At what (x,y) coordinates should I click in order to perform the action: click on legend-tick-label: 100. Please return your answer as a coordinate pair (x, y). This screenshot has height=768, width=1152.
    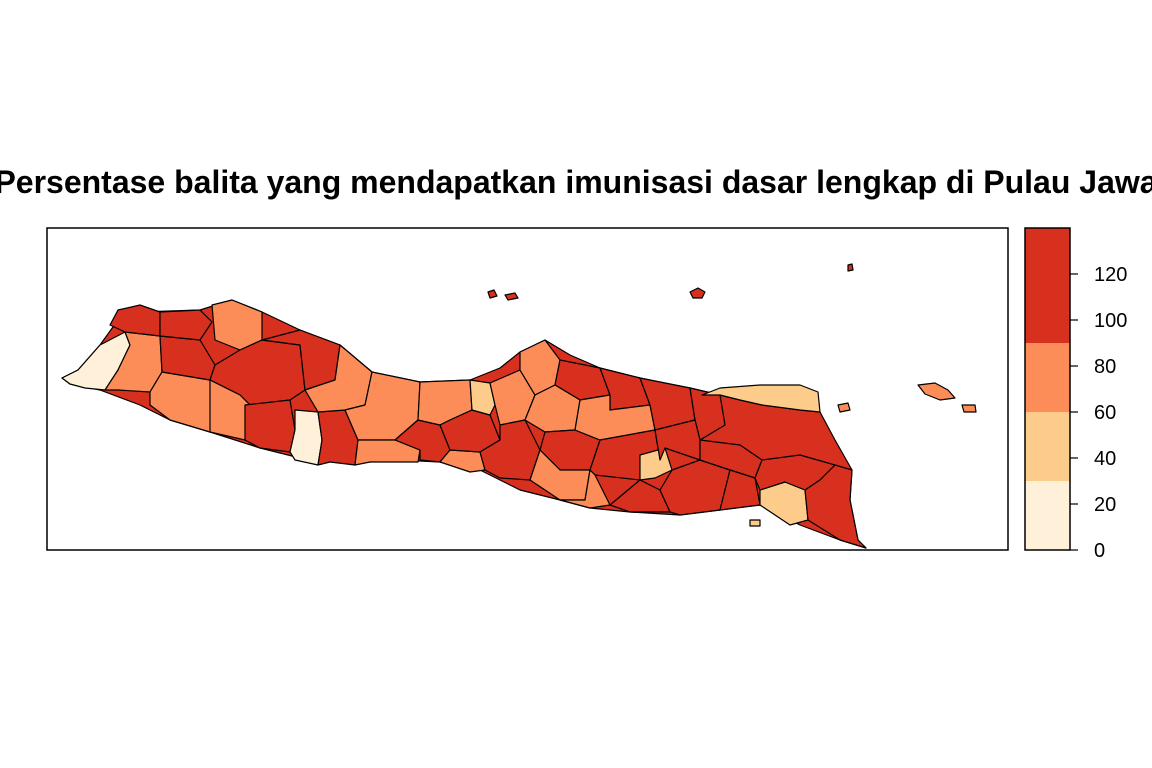
    Looking at the image, I should click on (1110, 321).